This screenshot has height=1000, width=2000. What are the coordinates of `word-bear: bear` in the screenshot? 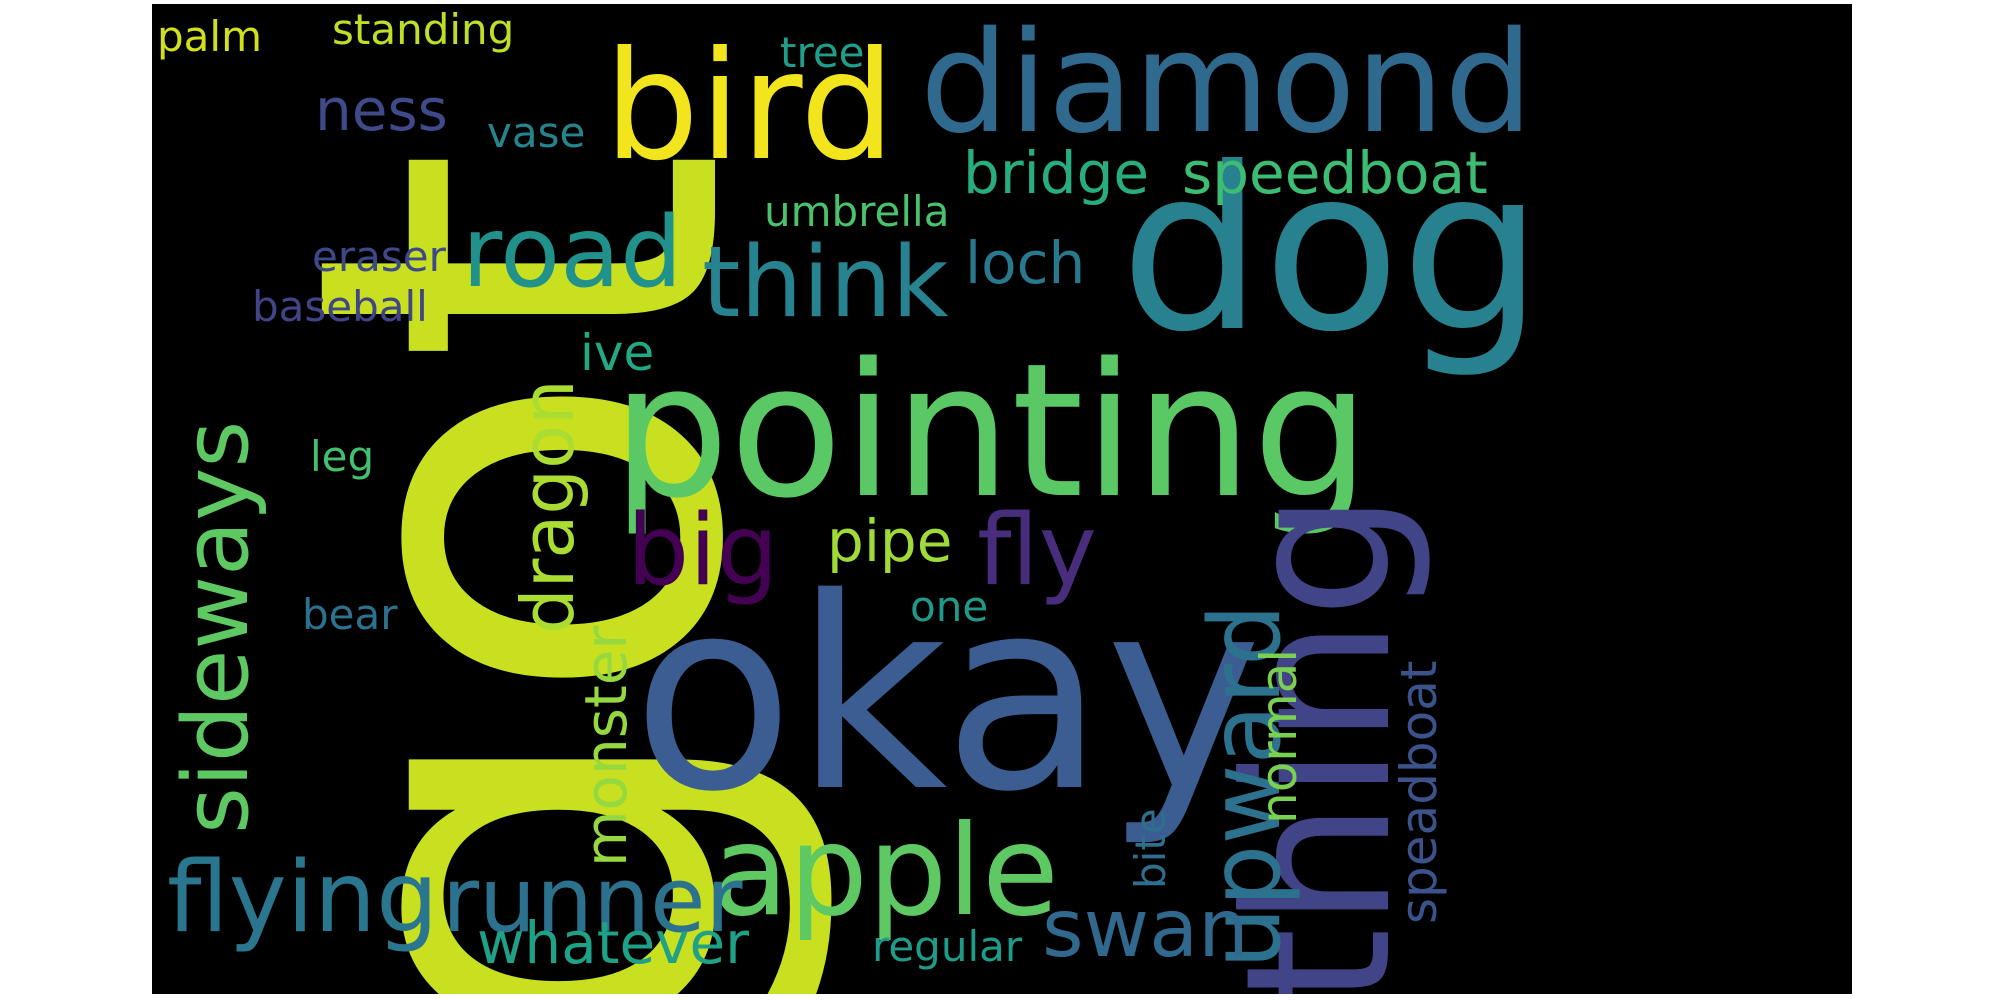 It's located at (350, 614).